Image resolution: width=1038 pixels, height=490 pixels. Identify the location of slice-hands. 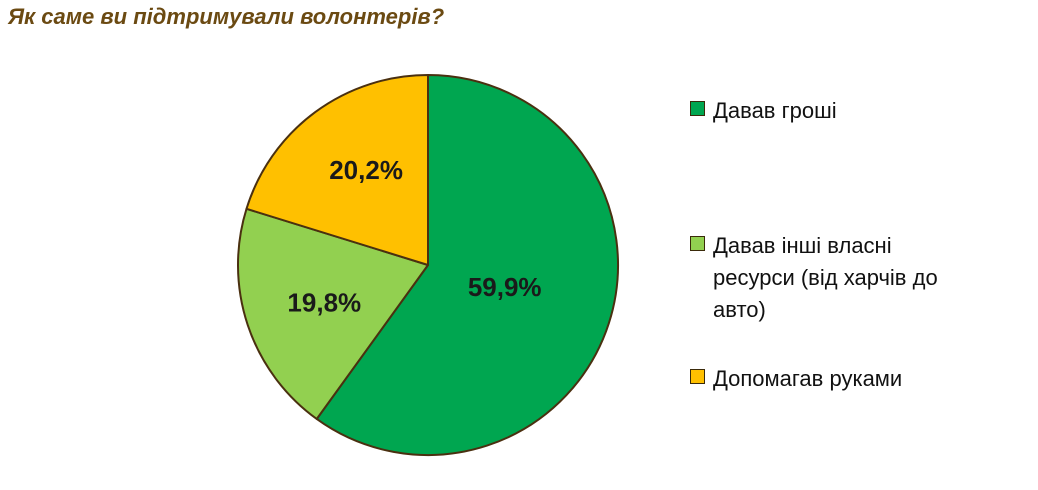
(337, 170).